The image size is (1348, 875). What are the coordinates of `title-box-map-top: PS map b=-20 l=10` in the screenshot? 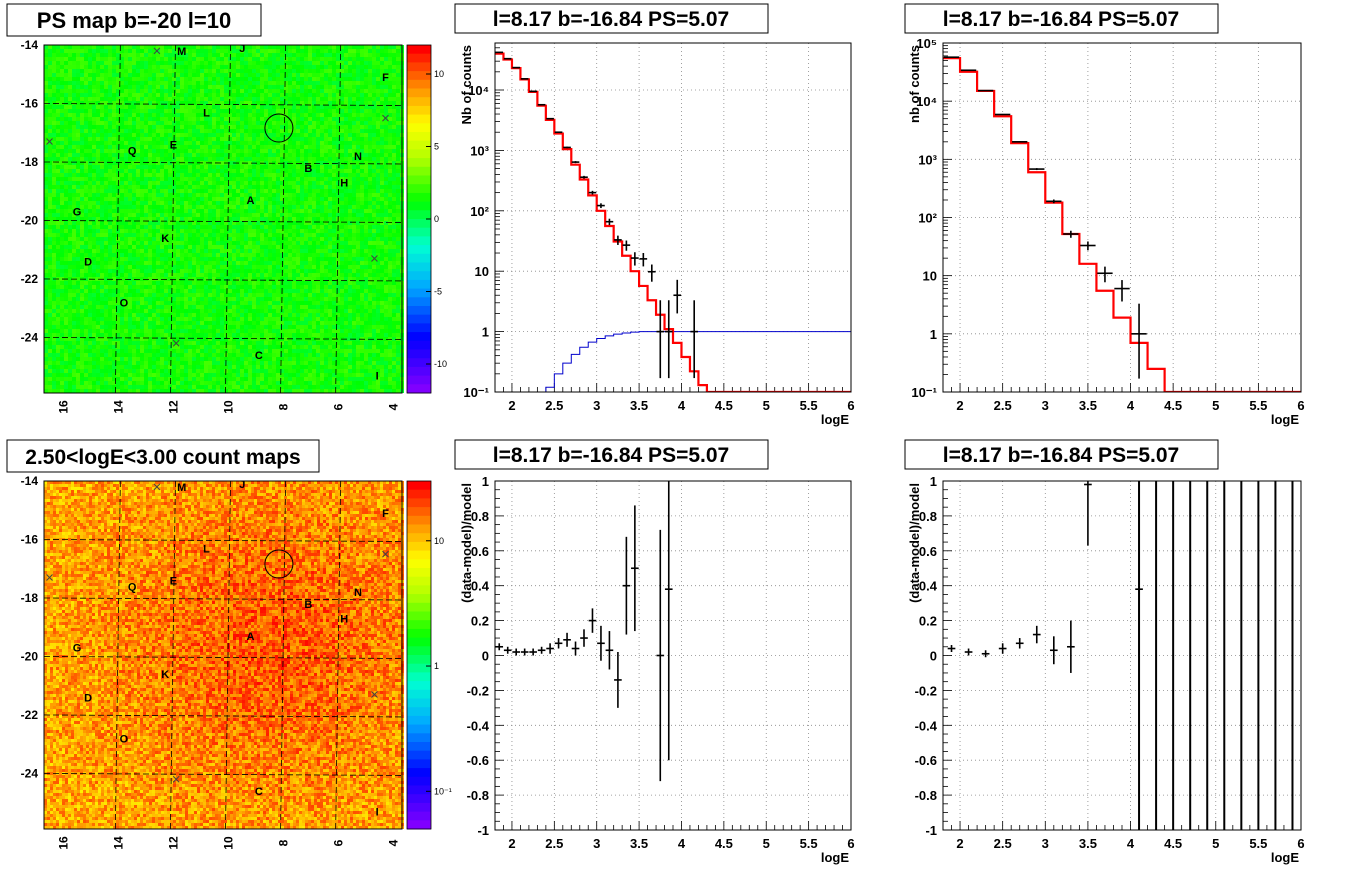 It's located at (134, 20).